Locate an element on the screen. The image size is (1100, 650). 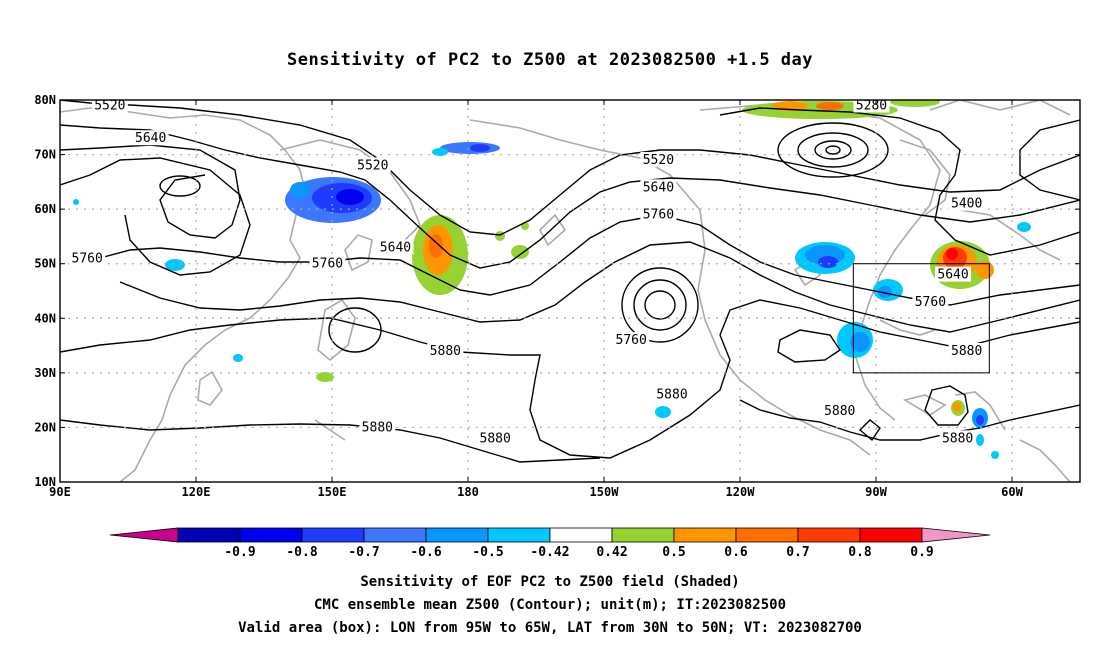
lon-tick-label: 90W is located at coordinates (876, 492).